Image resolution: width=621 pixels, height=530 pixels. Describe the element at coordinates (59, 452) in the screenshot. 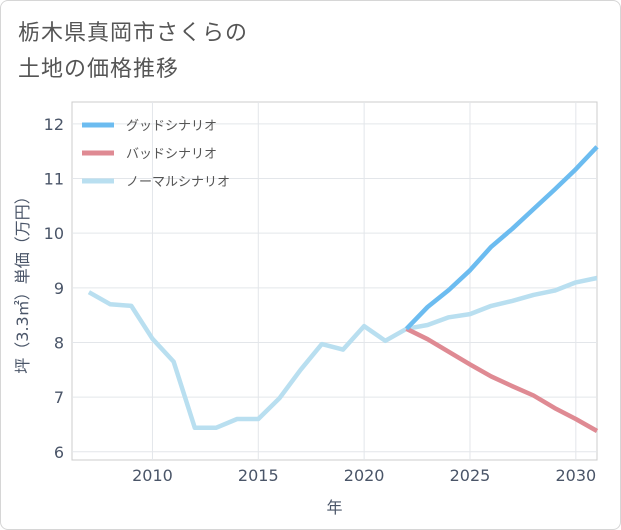

I see `y-tick-label: 6` at that location.